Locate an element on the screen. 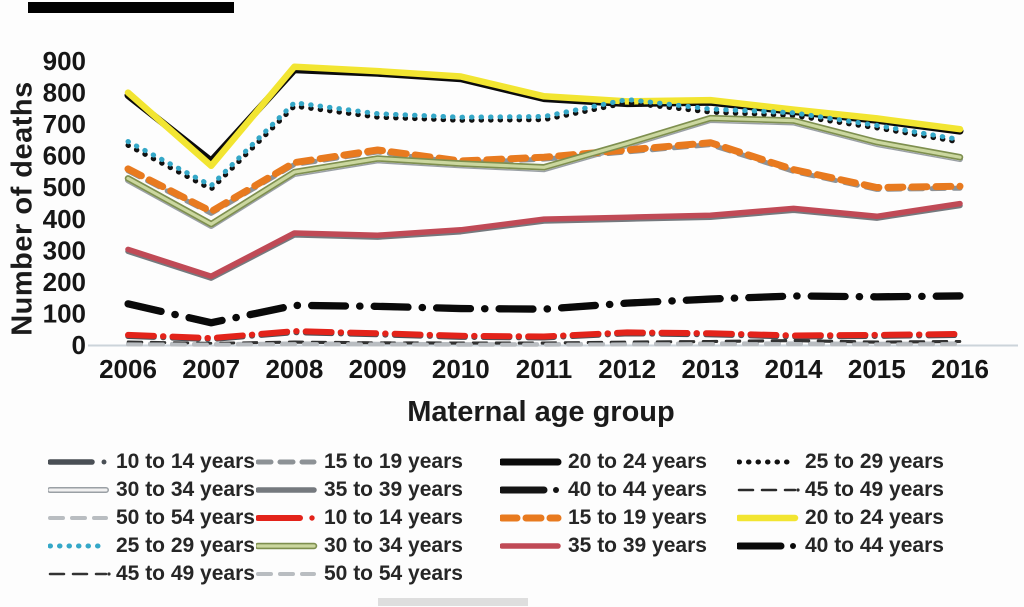  x-tick-label: 2007 is located at coordinates (211, 369).